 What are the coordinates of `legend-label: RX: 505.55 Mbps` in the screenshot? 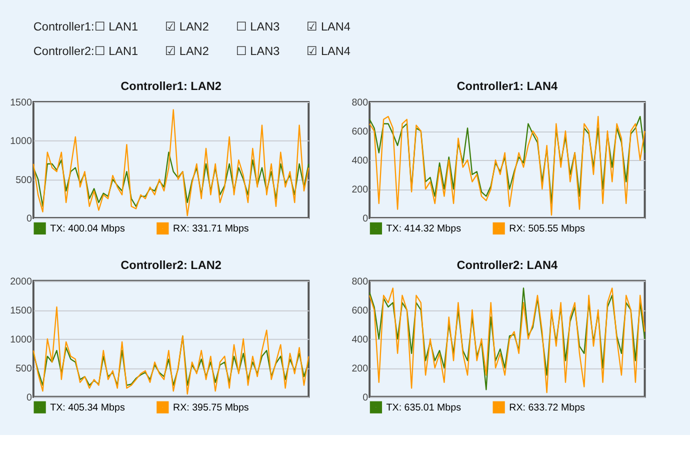 It's located at (547, 228).